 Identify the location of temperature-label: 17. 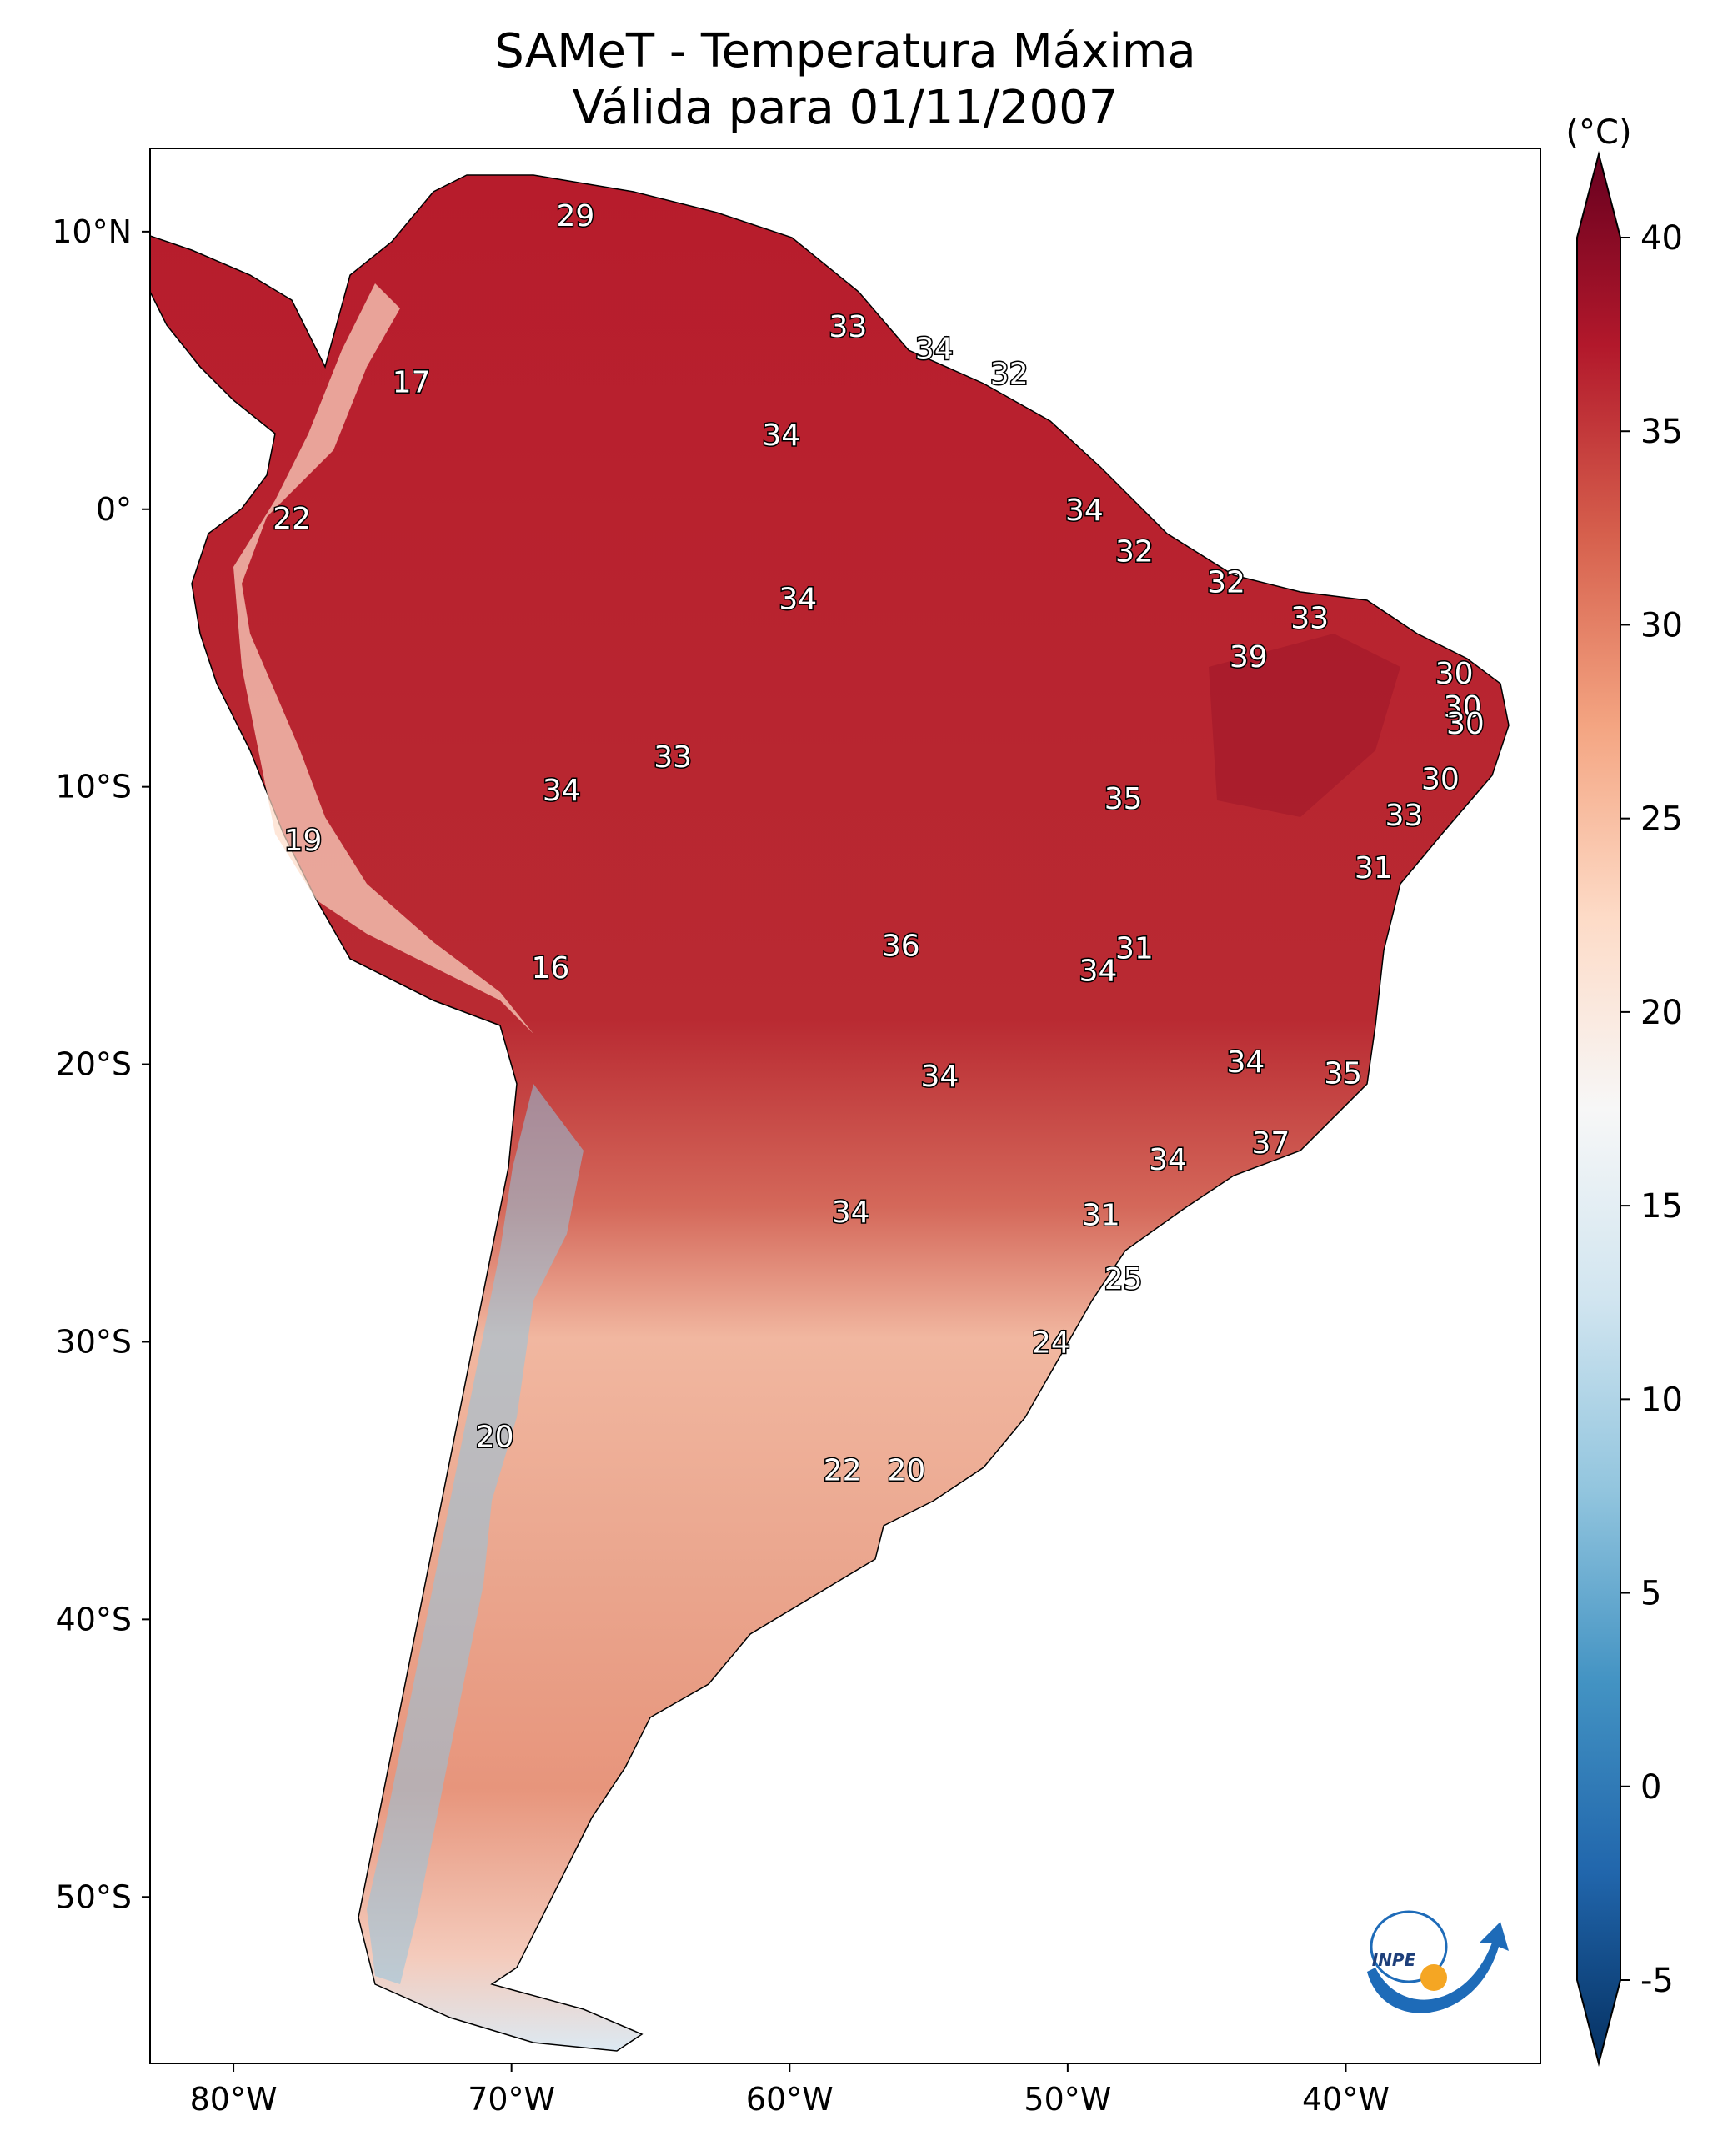
(412, 383).